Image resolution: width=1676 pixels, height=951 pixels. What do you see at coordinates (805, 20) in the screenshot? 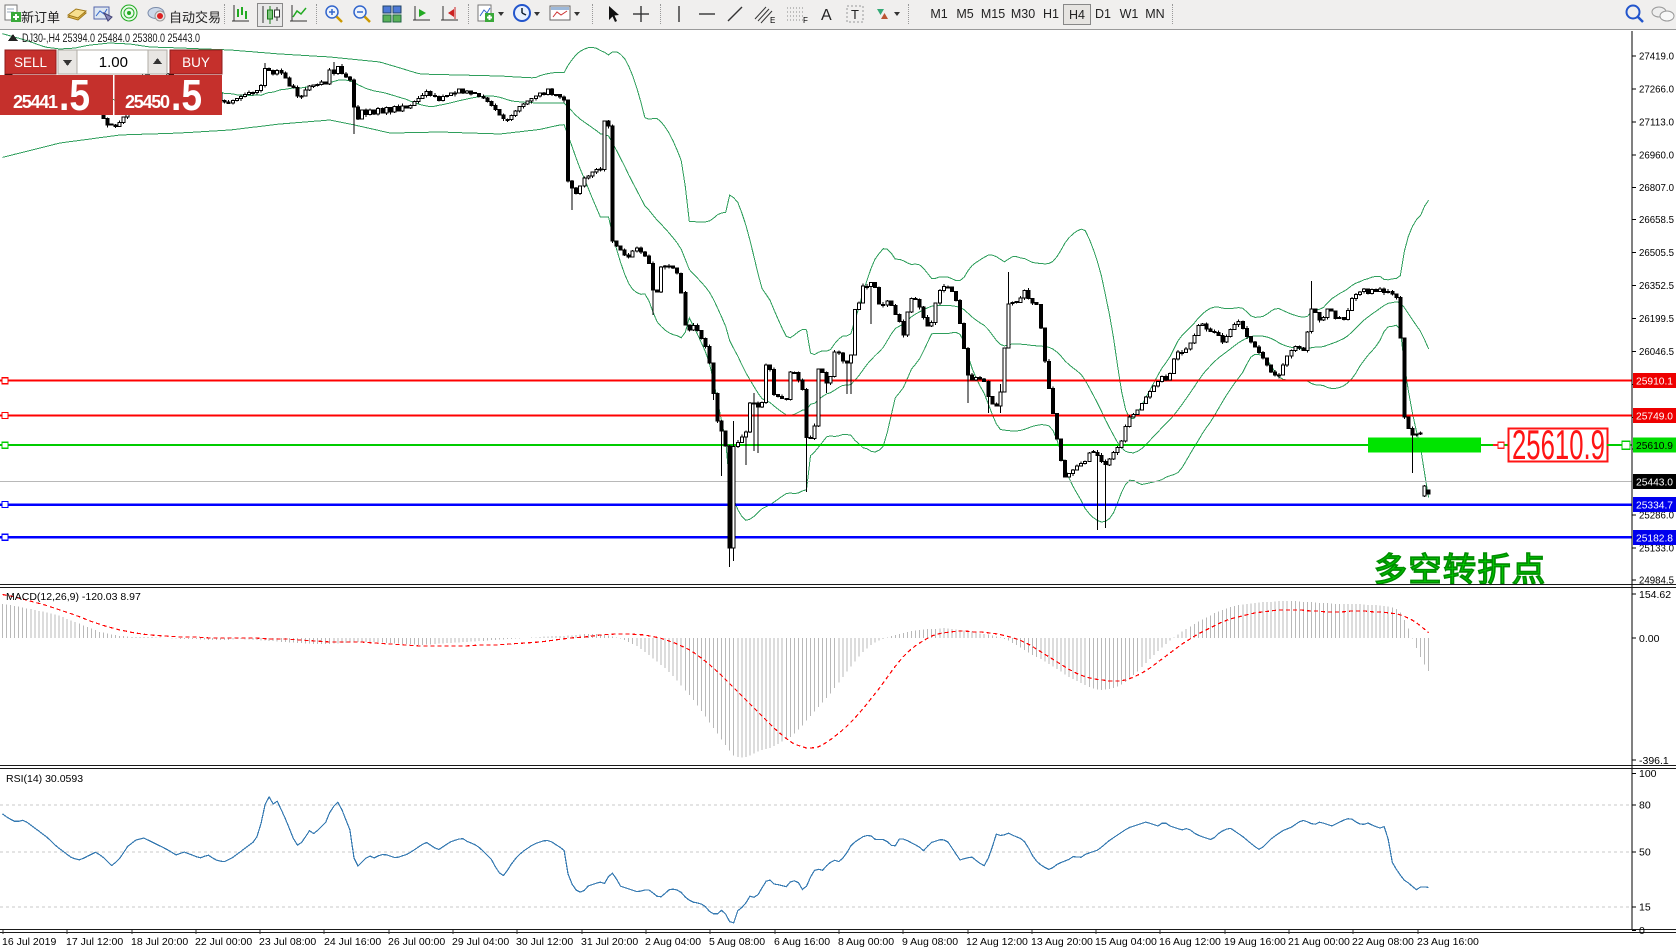
I see `svg-text: F` at bounding box center [805, 20].